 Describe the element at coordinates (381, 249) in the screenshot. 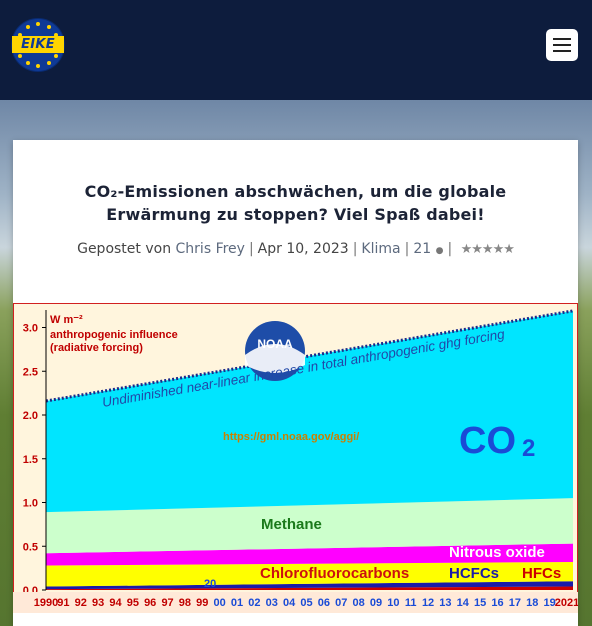

I see `category-link: Klima` at that location.